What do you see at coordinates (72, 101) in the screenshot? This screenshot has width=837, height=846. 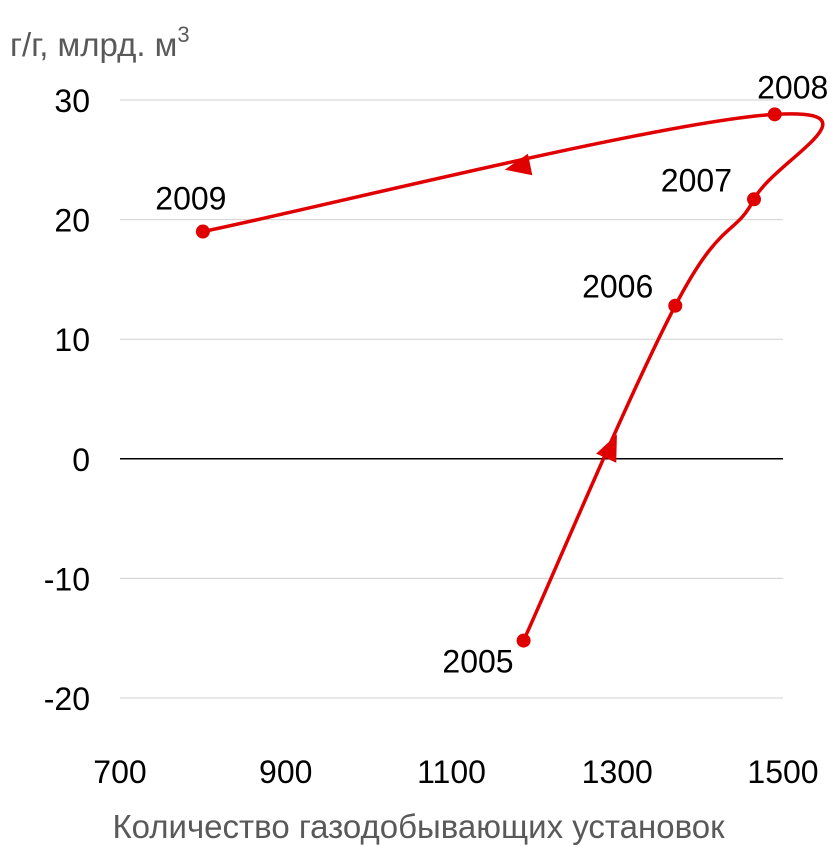 I see `y-tick-label: 30` at bounding box center [72, 101].